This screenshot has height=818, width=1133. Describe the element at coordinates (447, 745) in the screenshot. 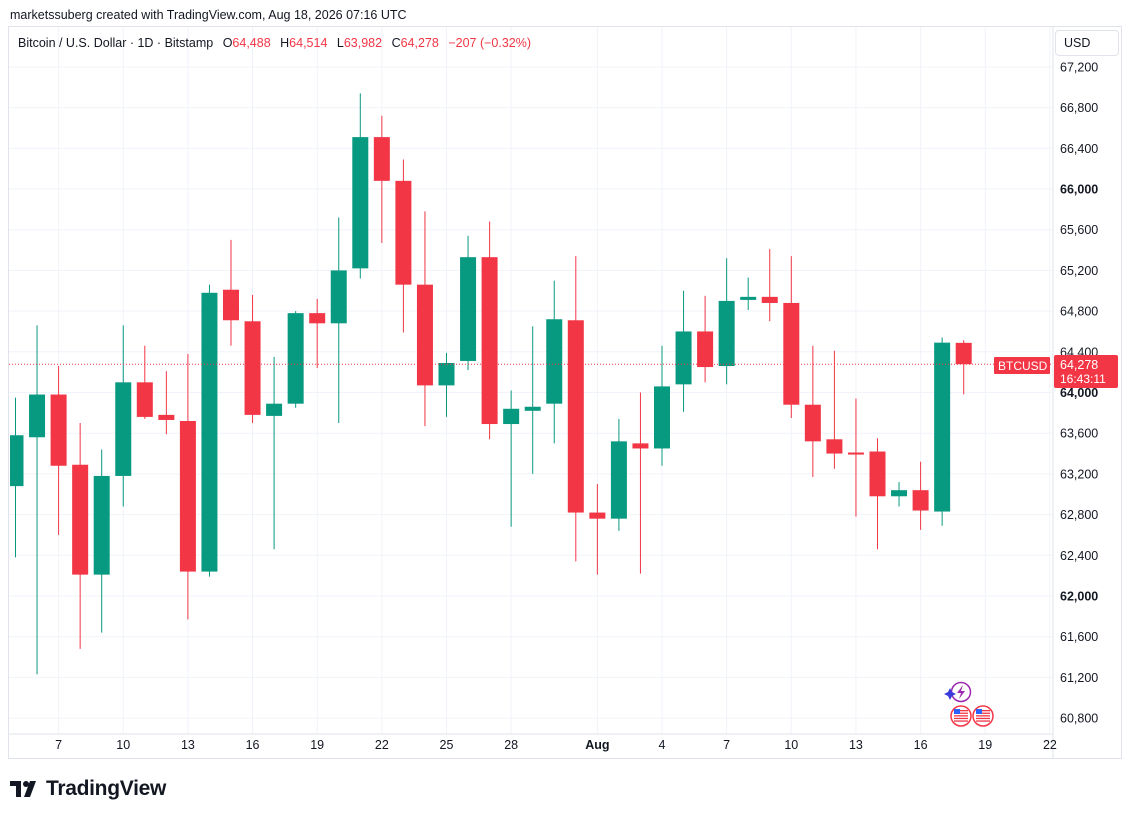

I see `x-tick-label: 25` at that location.